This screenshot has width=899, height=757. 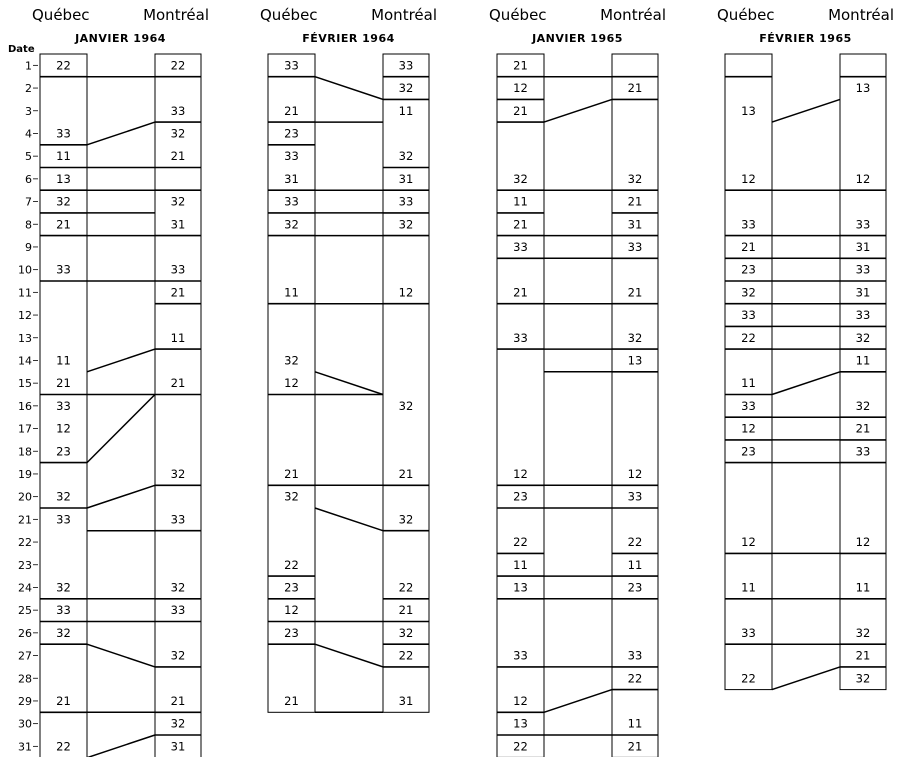 What do you see at coordinates (635, 405) in the screenshot?
I see `right-column-frame` at bounding box center [635, 405].